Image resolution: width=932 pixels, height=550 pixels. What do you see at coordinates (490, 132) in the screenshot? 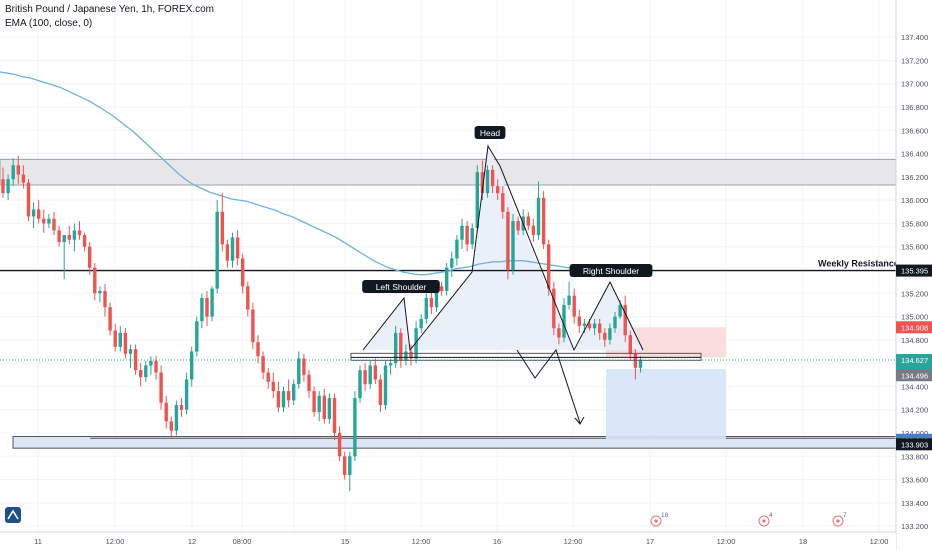
I see `head-label-box` at bounding box center [490, 132].